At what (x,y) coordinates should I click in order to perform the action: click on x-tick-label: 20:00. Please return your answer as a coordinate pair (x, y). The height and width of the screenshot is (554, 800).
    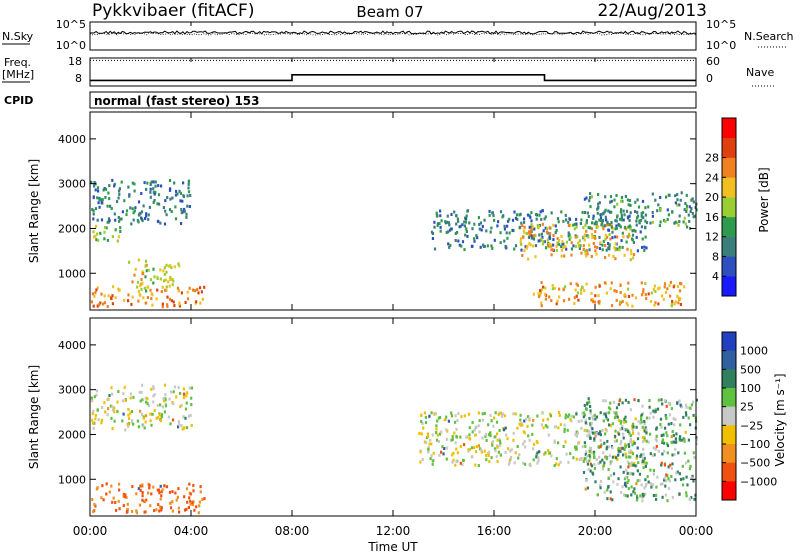
    Looking at the image, I should click on (595, 531).